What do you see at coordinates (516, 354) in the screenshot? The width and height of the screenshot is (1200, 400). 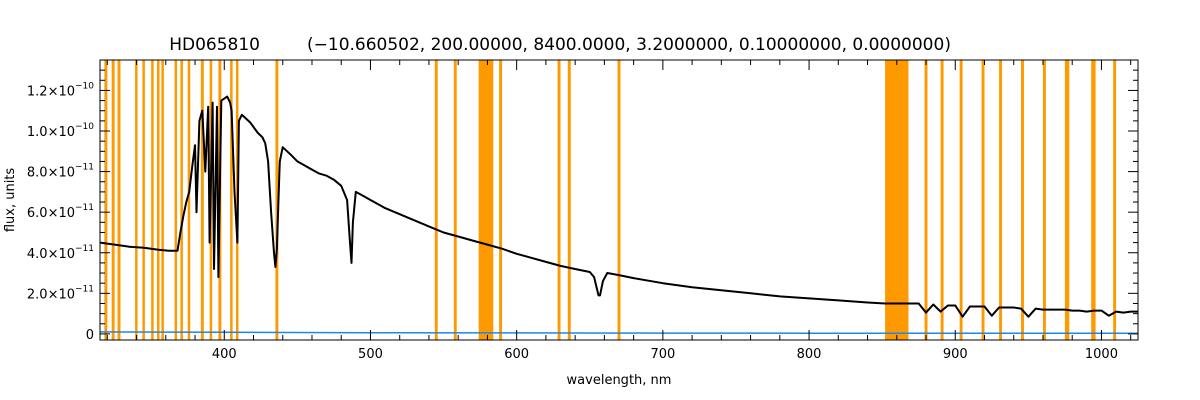 I see `x-tick-label-600: 600` at bounding box center [516, 354].